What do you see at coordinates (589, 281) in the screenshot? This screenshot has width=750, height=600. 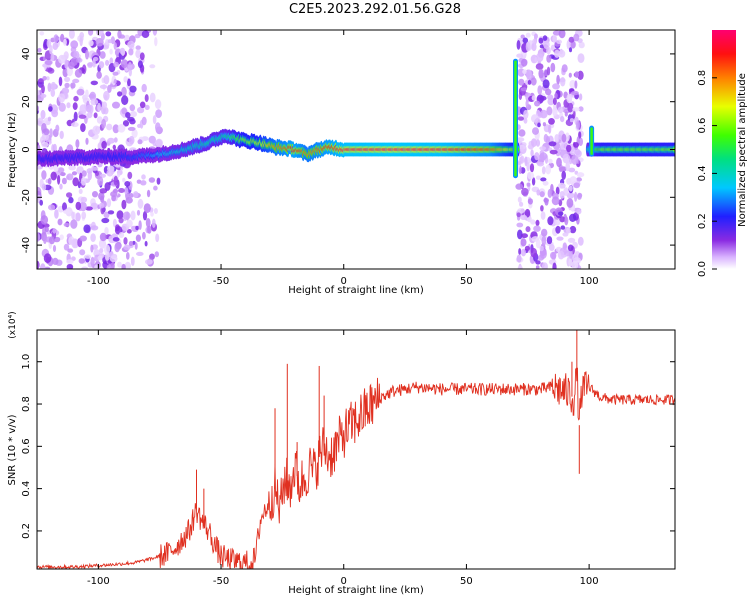 I see `x-tick-label: 100` at bounding box center [589, 281].